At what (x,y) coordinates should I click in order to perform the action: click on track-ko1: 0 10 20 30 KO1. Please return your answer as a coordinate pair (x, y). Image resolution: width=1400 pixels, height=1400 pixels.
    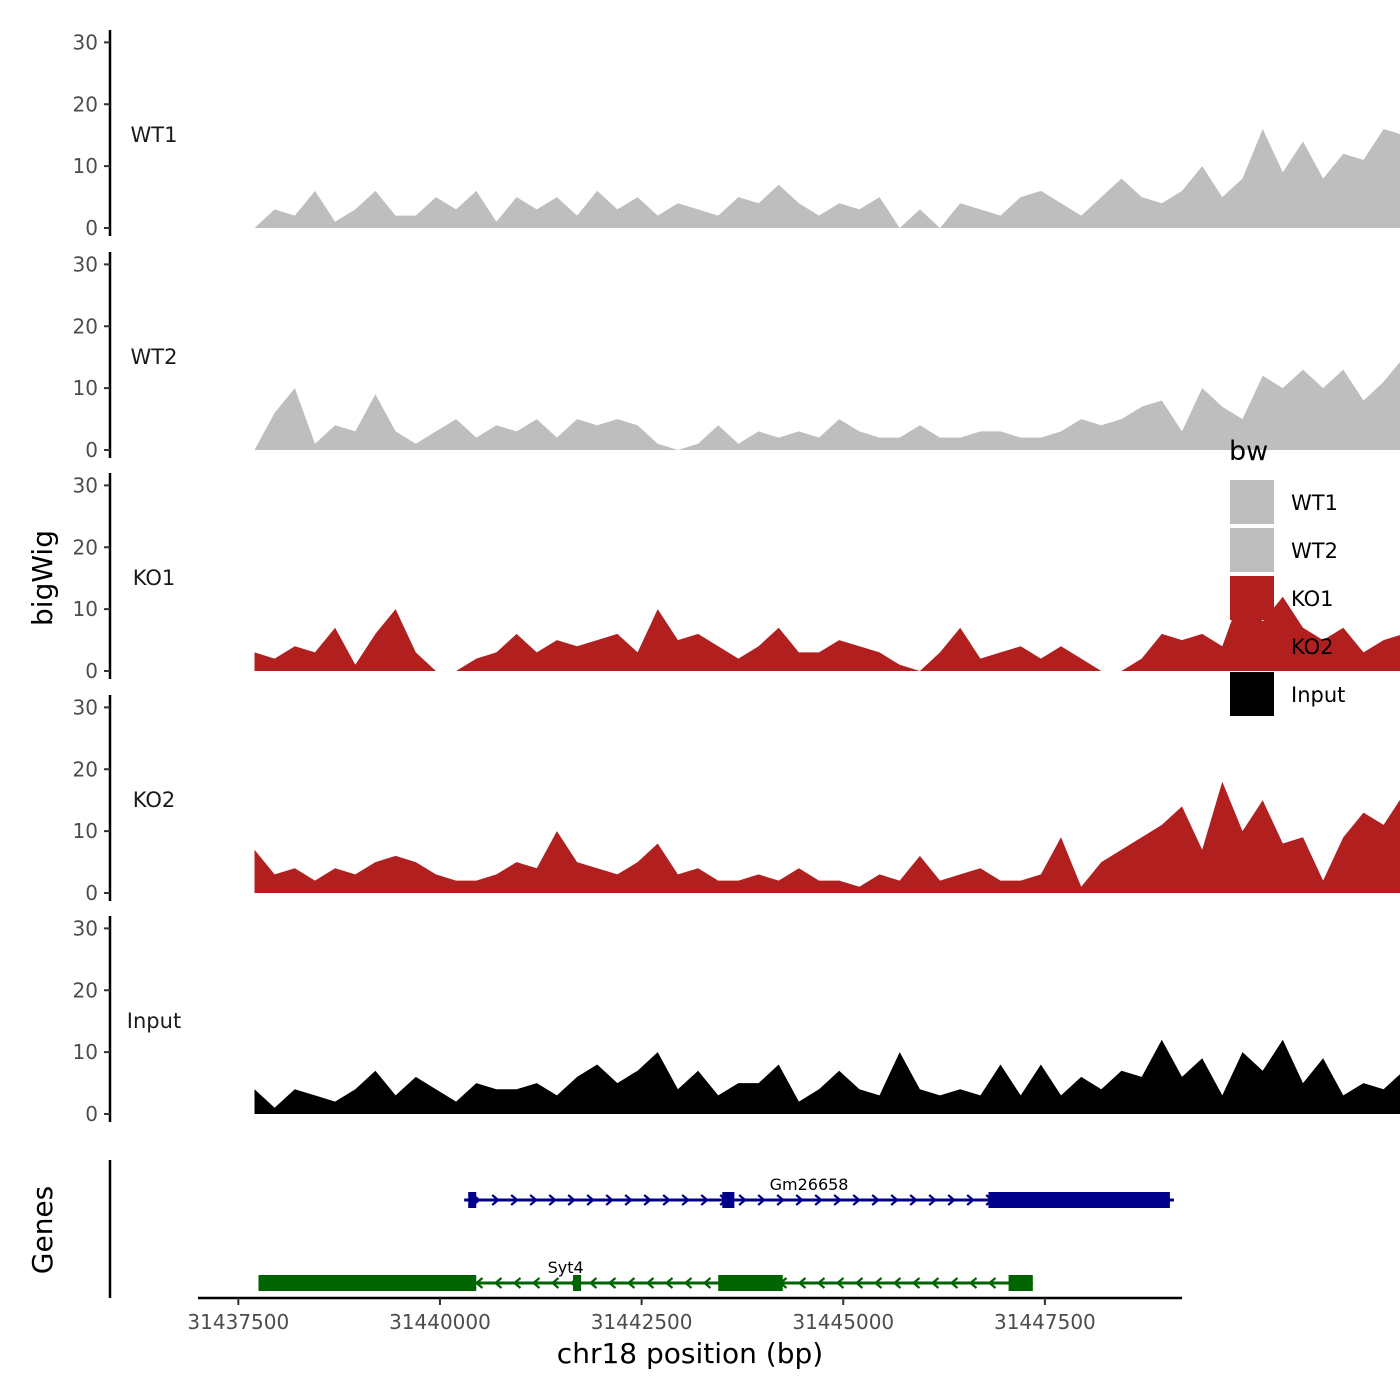
    Looking at the image, I should click on (736, 578).